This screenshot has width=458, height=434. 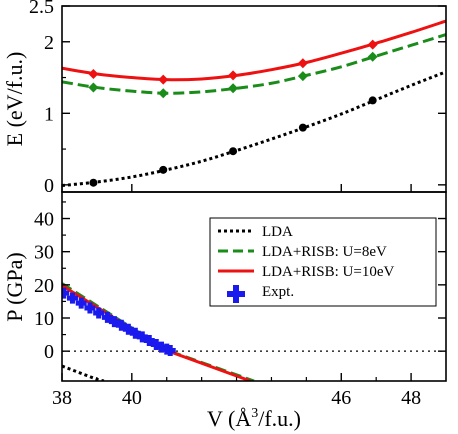 What do you see at coordinates (44, 220) in the screenshot?
I see `pressure-y-tick-label: 40` at bounding box center [44, 220].